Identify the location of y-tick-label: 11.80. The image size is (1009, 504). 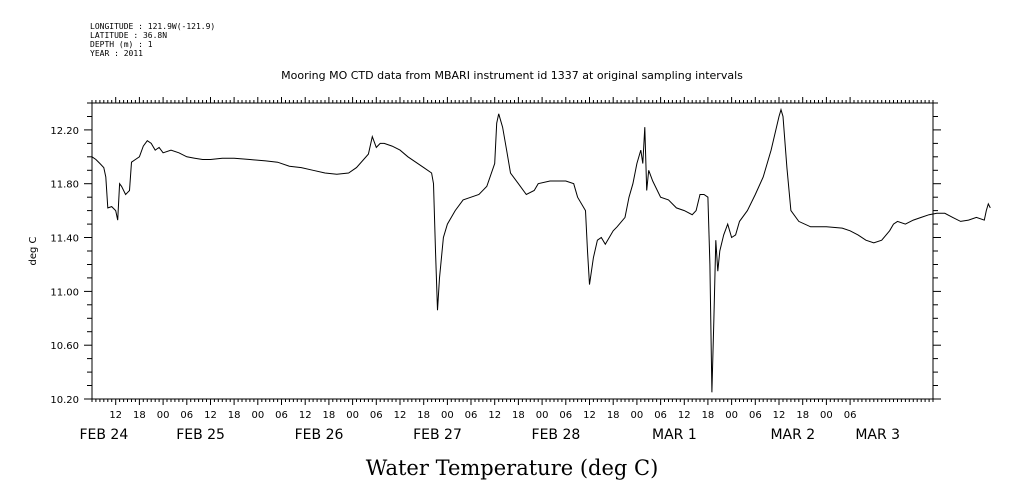
(64, 185).